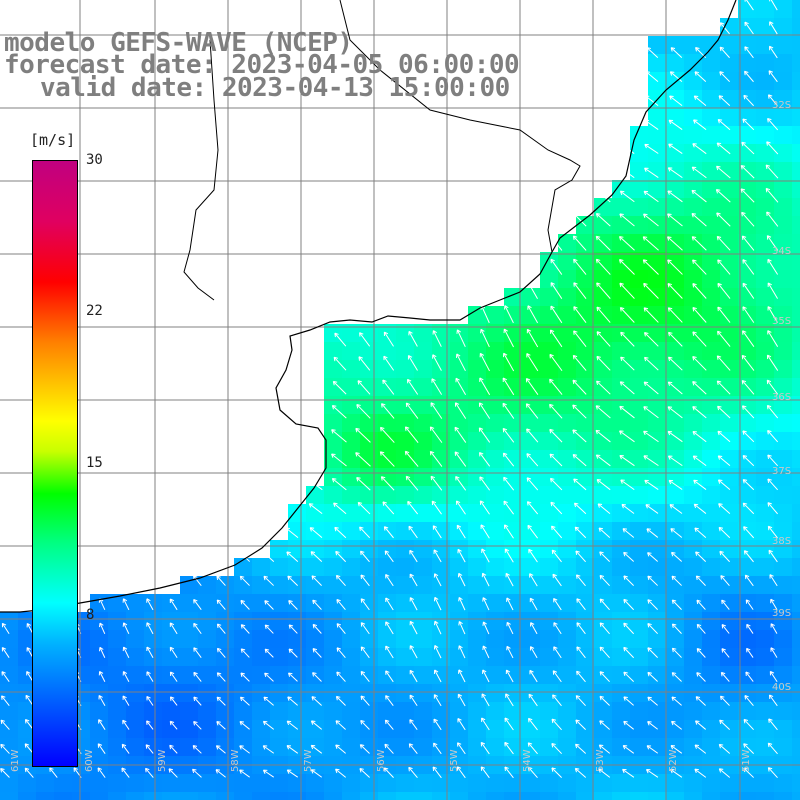 The width and height of the screenshot is (800, 800). What do you see at coordinates (381, 760) in the screenshot?
I see `longitude-label: 56W` at bounding box center [381, 760].